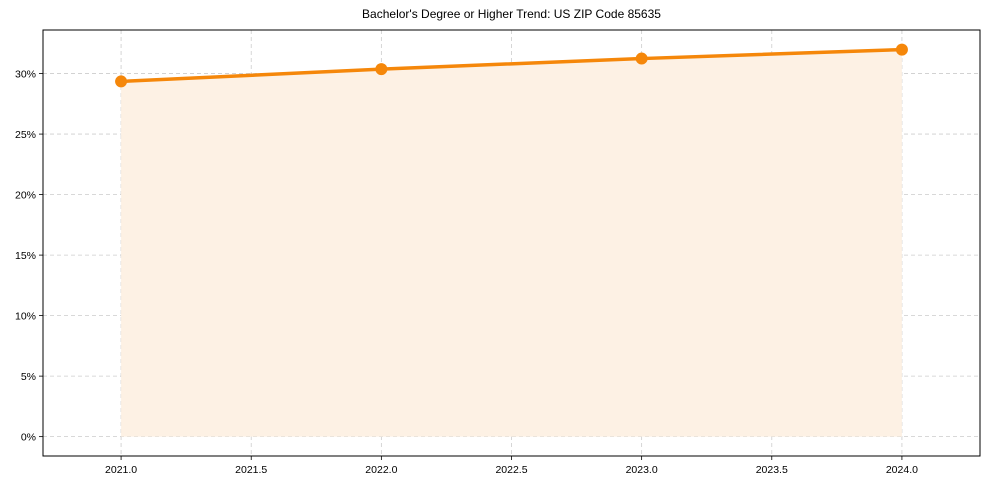 Image resolution: width=989 pixels, height=490 pixels. Describe the element at coordinates (251, 470) in the screenshot. I see `x-tick-label: 2021.5` at that location.